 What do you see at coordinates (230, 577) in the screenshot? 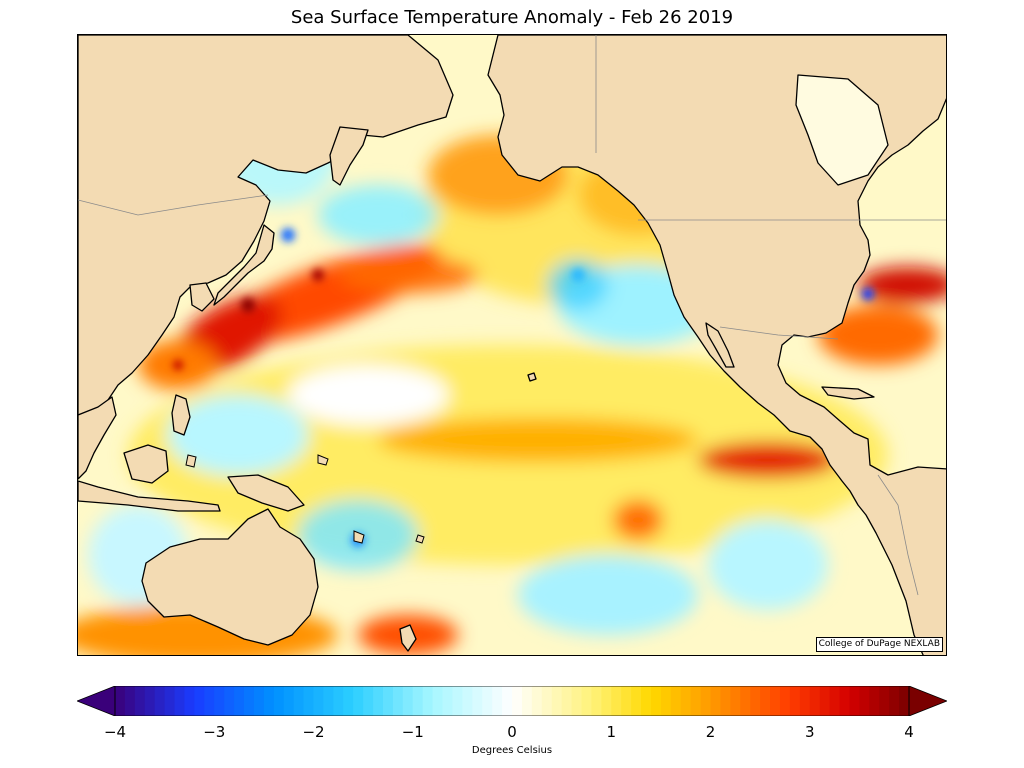
I see `land-australia` at bounding box center [230, 577].